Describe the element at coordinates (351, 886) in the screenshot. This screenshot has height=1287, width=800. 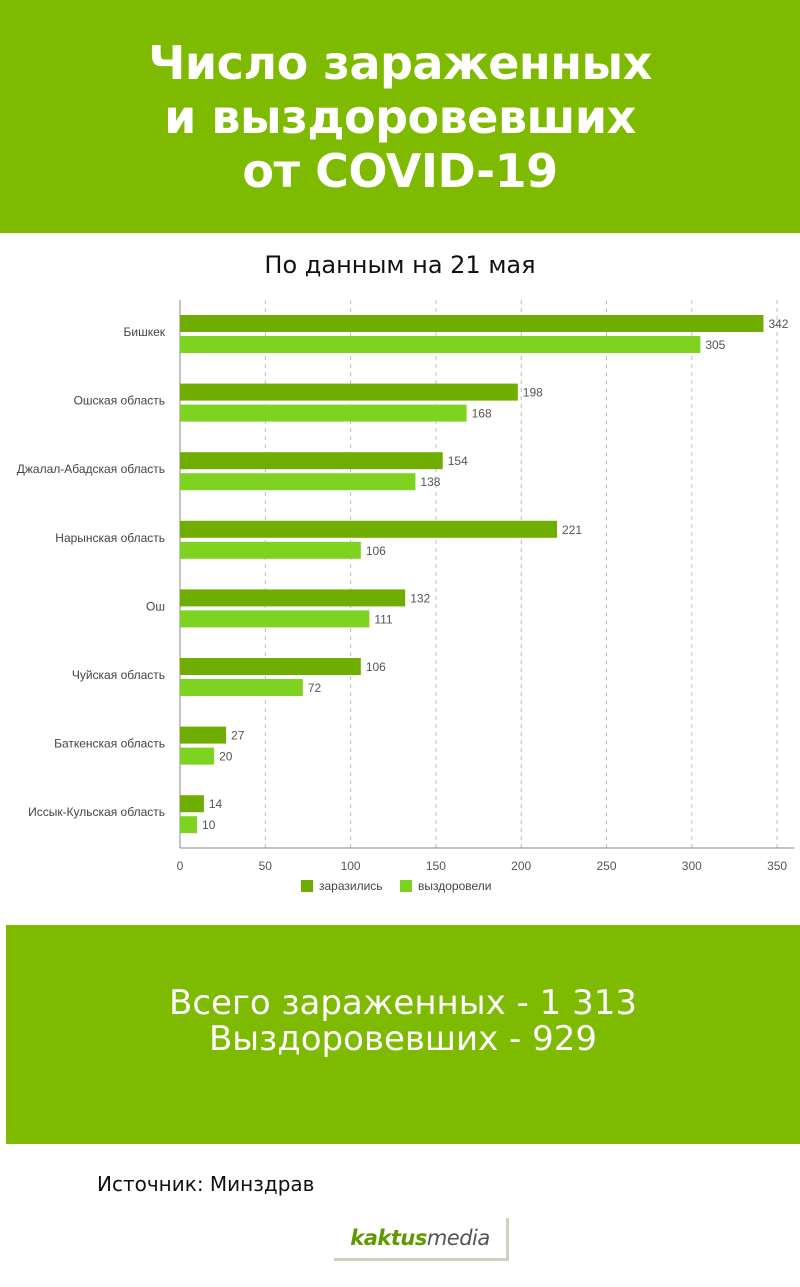
I see `legend-label: заразились` at that location.